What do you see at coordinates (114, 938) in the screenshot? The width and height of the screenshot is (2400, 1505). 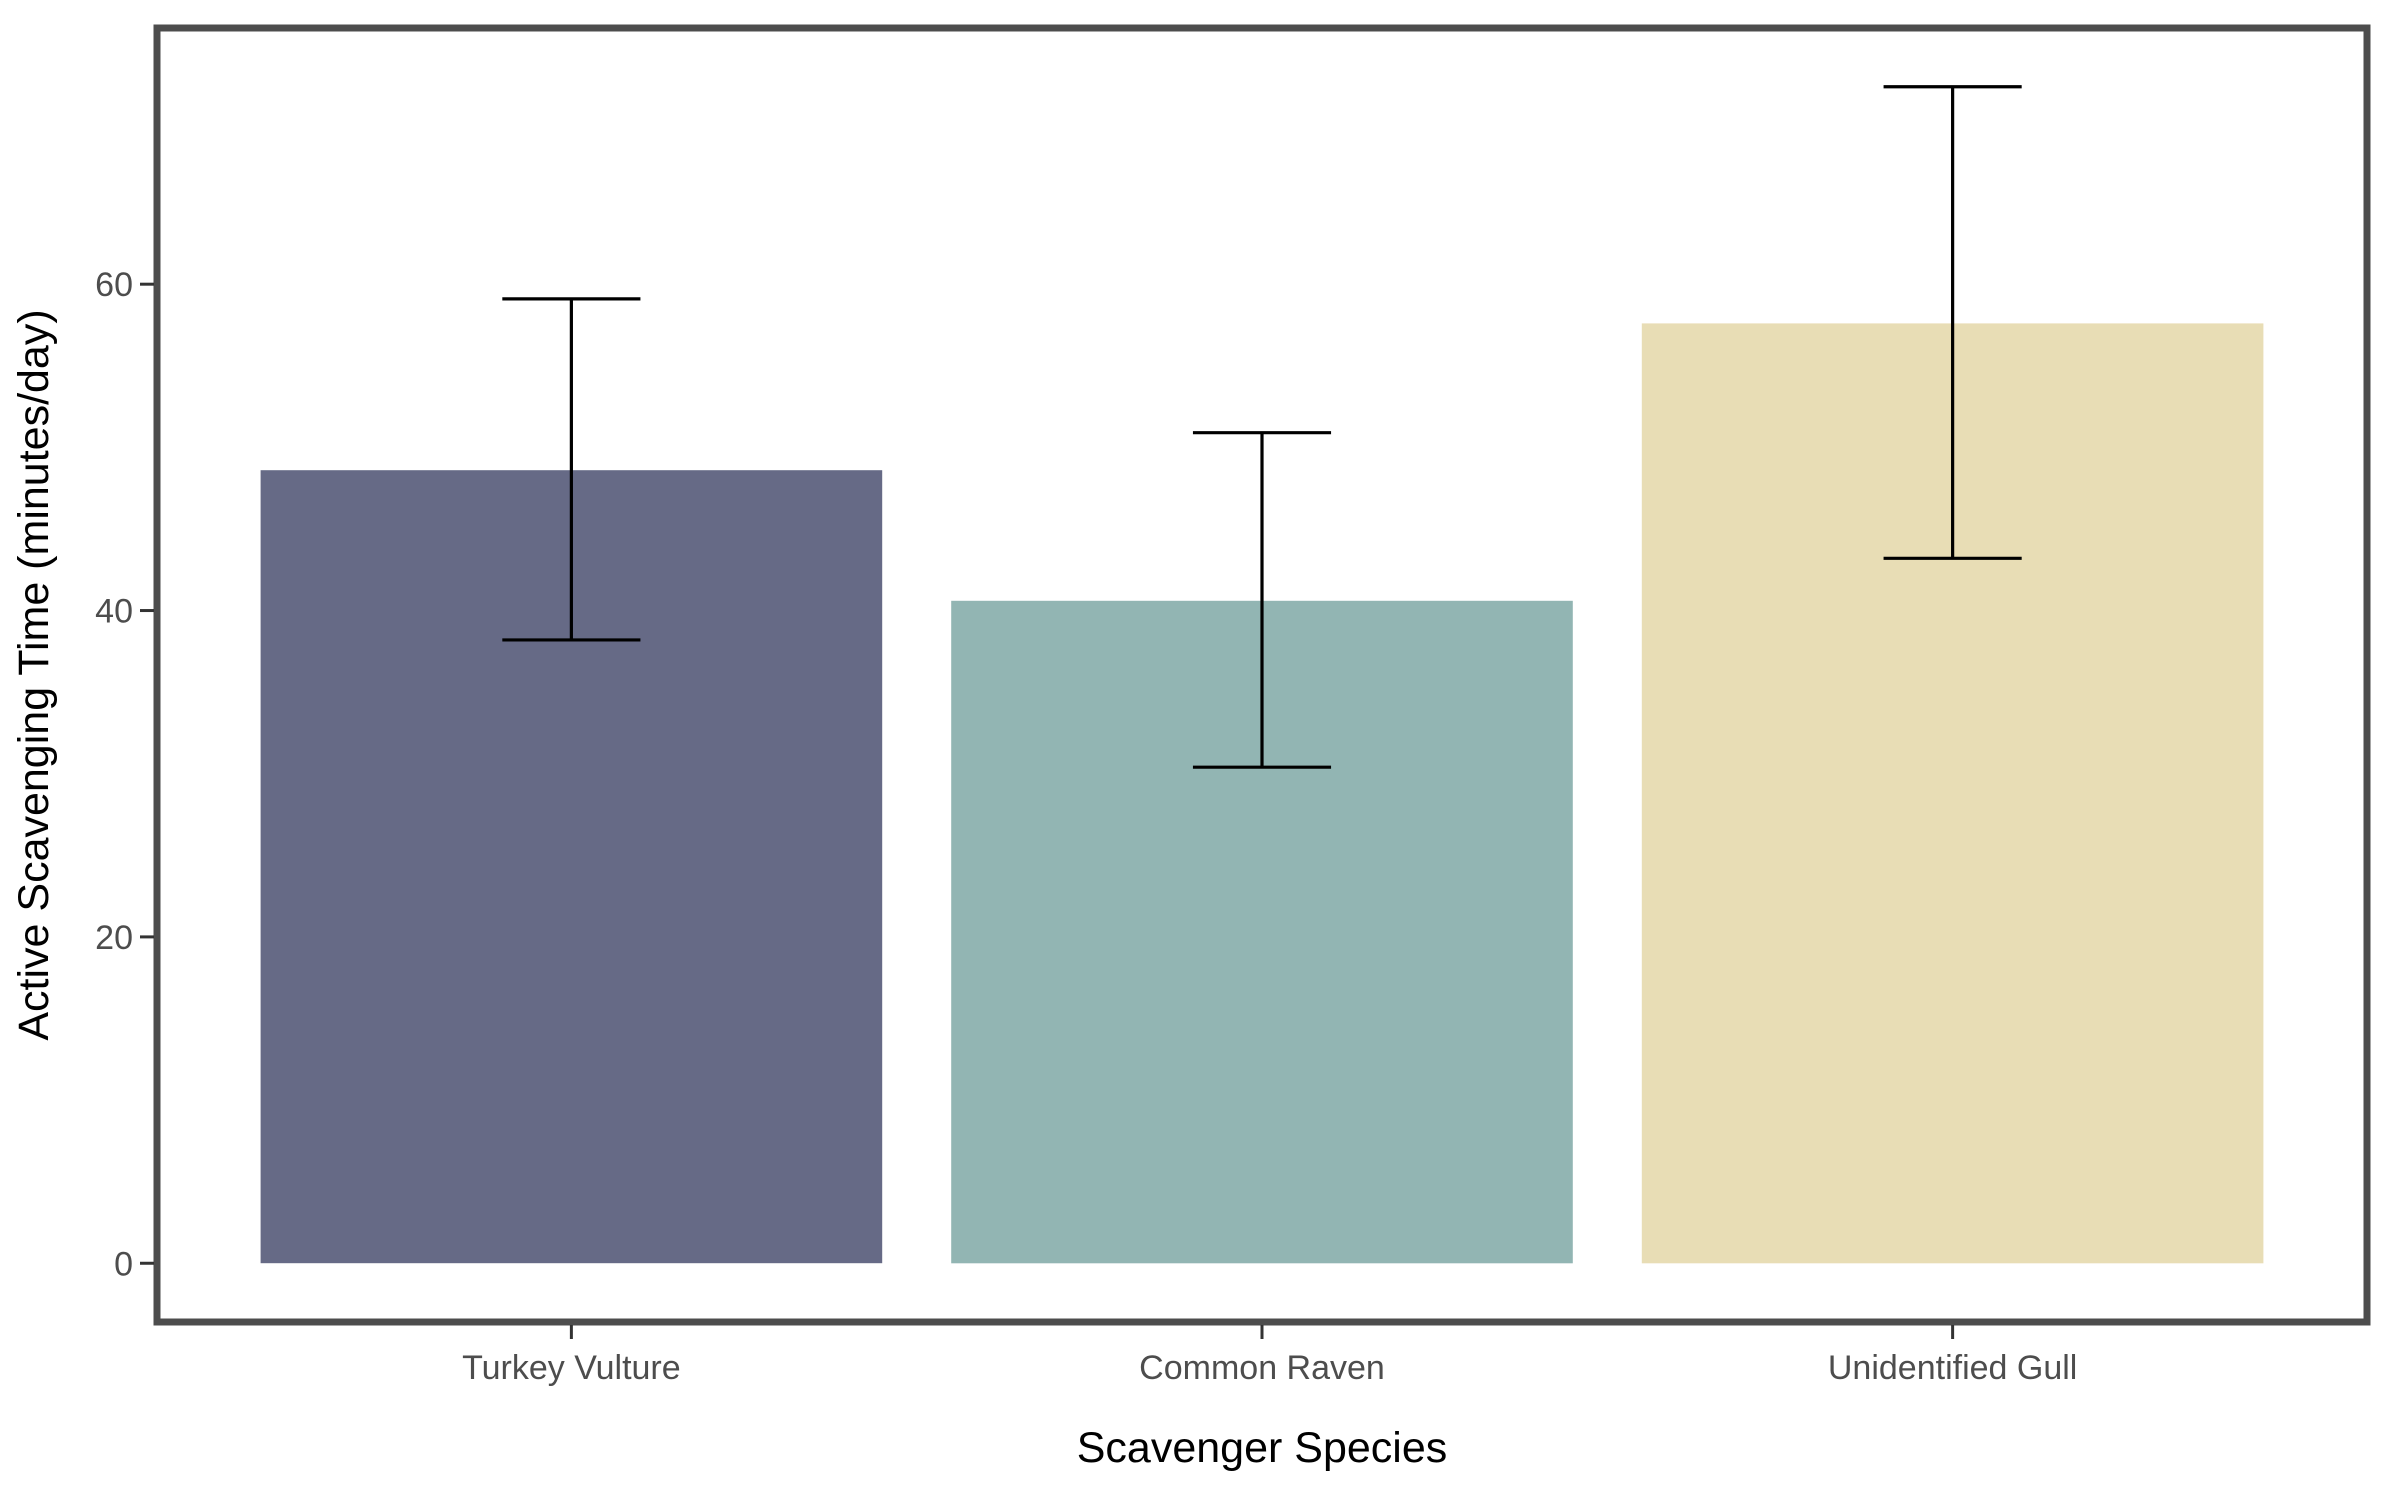 I see `y-tick-label: 20` at bounding box center [114, 938].